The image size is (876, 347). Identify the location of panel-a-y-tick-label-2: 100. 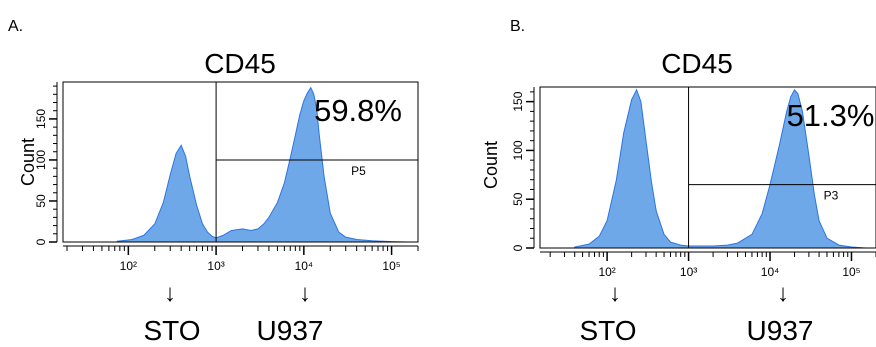
(41, 160).